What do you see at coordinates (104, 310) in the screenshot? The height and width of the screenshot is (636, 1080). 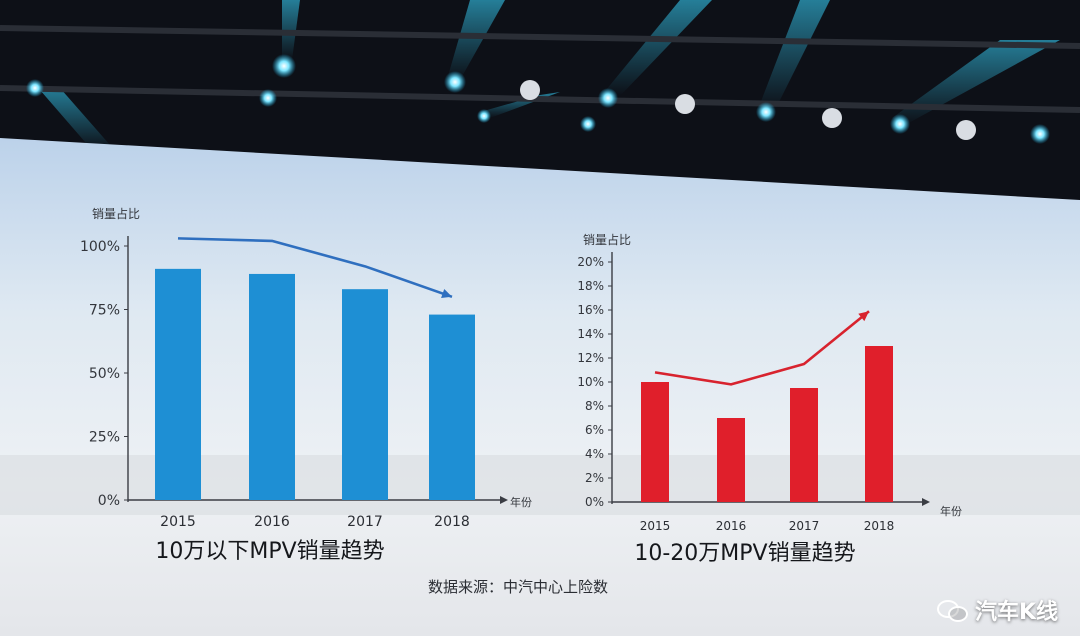 I see `y-tick-label: 75%` at bounding box center [104, 310].